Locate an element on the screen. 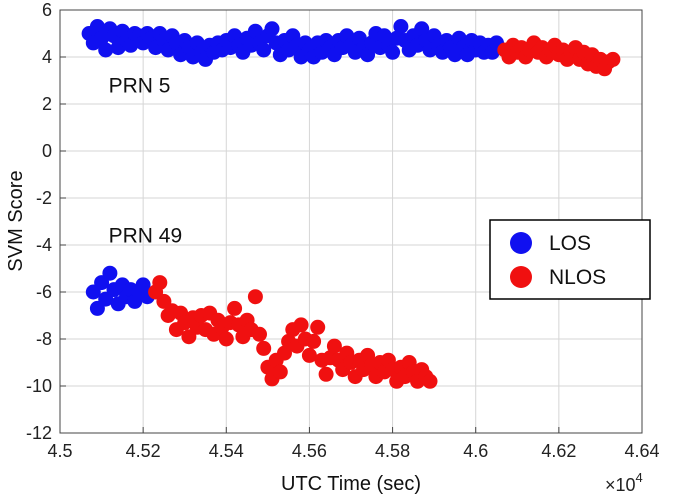  x-tick-label: 4.58 is located at coordinates (392, 451).